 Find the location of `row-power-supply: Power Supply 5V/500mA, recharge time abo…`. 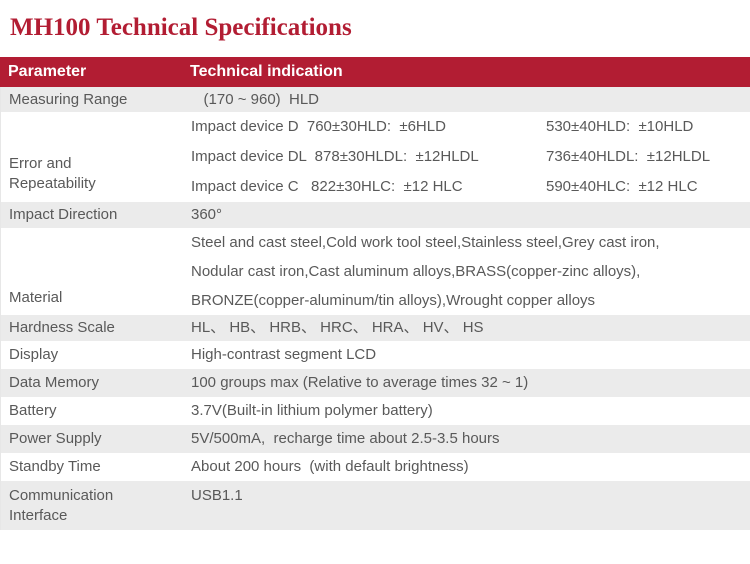

row-power-supply: Power Supply 5V/500mA, recharge time abo… is located at coordinates (375, 439).